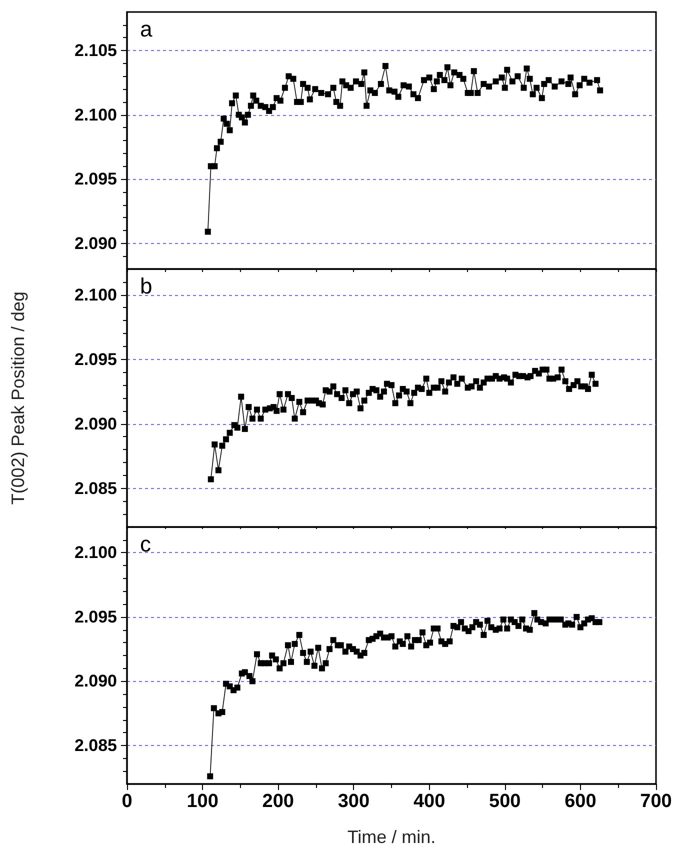  Describe the element at coordinates (146, 29) in the screenshot. I see `annotation: a` at that location.